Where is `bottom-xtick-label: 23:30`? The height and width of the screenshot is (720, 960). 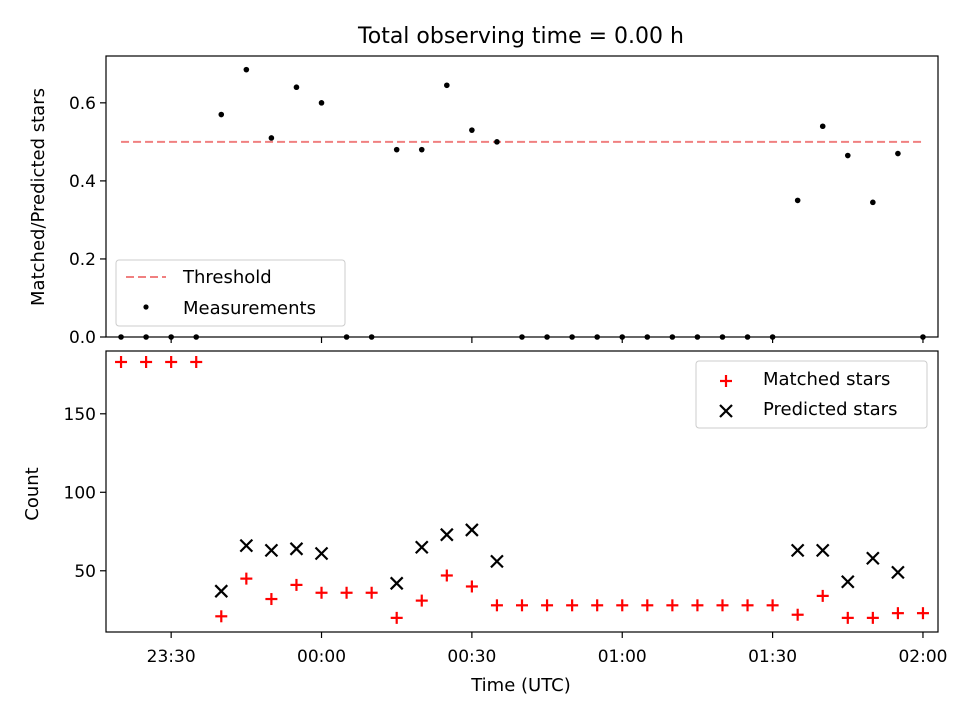 bottom-xtick-label: 23:30 is located at coordinates (171, 657).